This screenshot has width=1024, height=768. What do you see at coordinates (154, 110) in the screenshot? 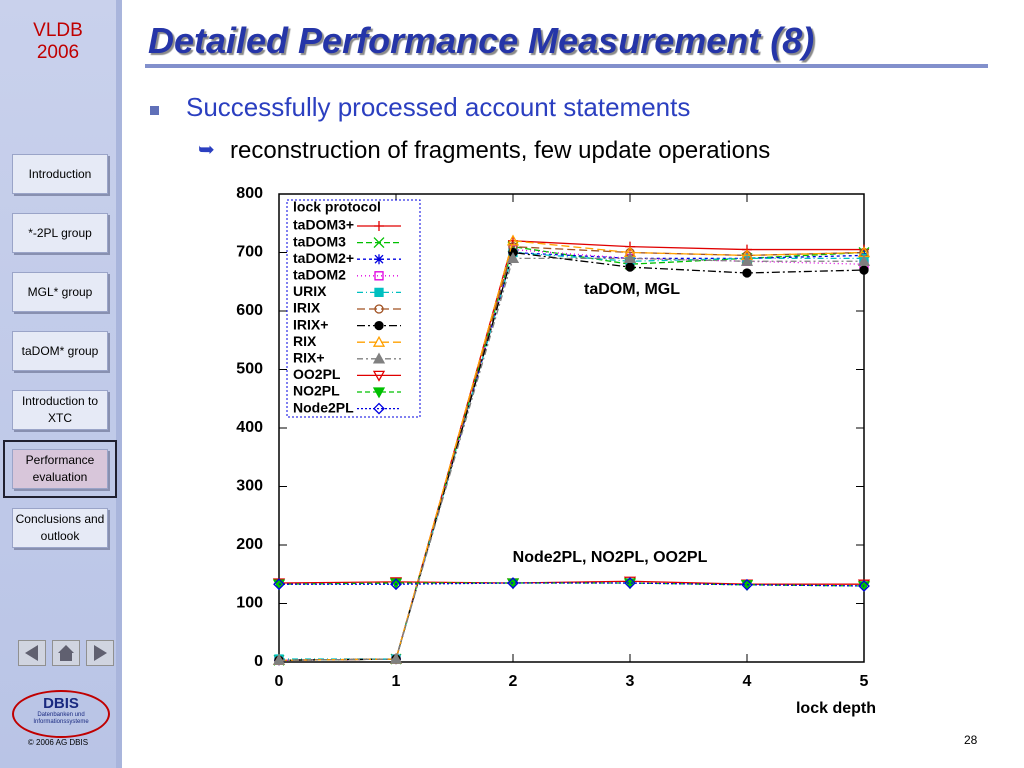
I see `bullet-marker` at bounding box center [154, 110].